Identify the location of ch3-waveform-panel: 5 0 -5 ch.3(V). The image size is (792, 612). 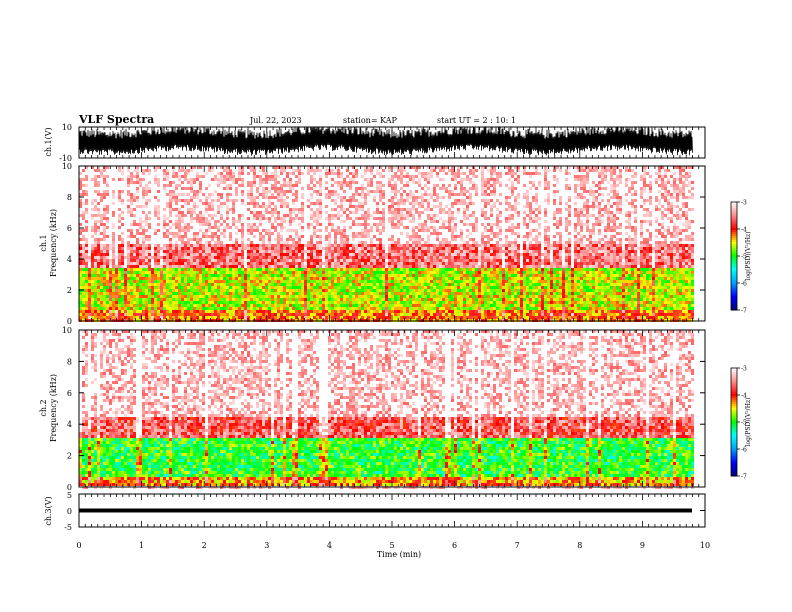
(375, 511).